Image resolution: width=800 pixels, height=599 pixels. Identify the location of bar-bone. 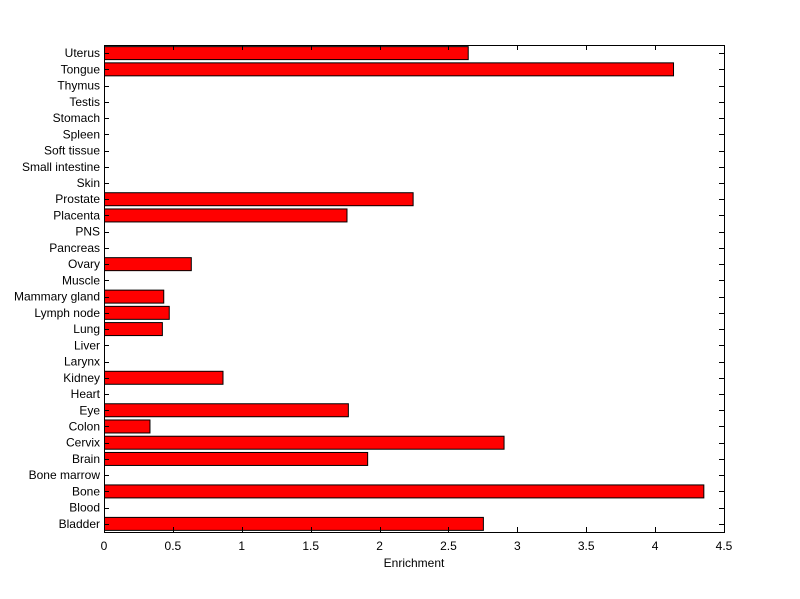
(404, 491).